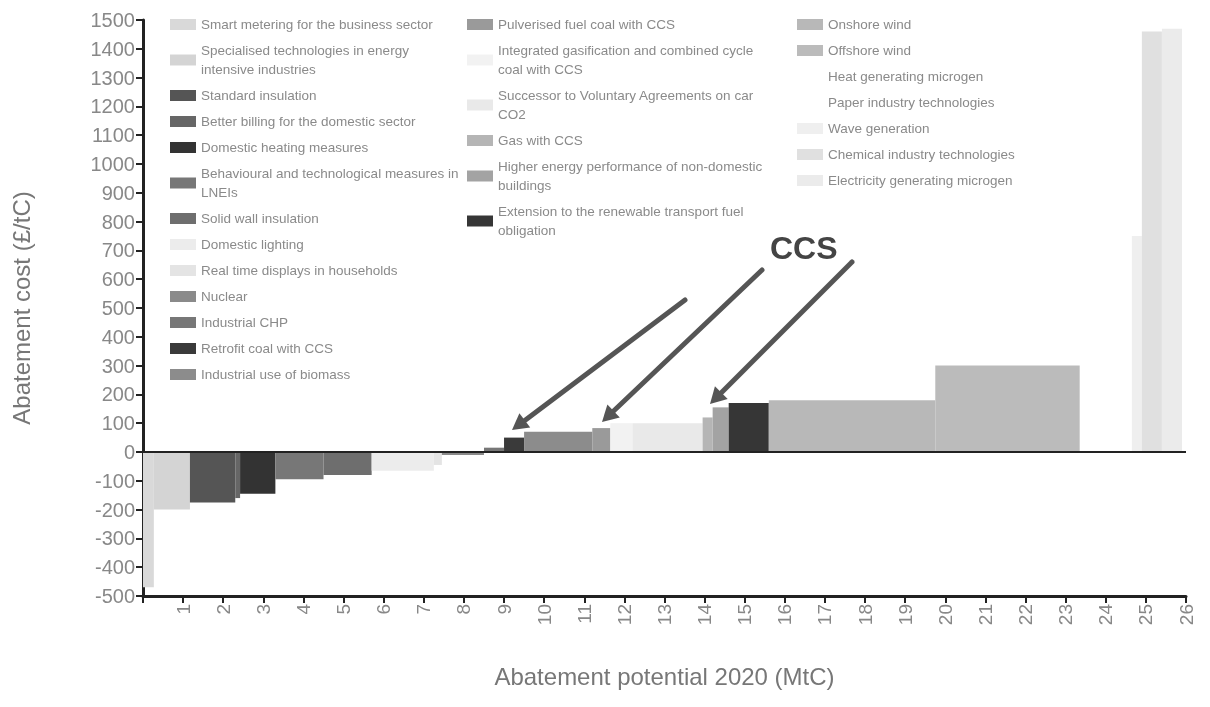 This screenshot has height=707, width=1210. I want to click on annotation: CCS, so click(804, 248).